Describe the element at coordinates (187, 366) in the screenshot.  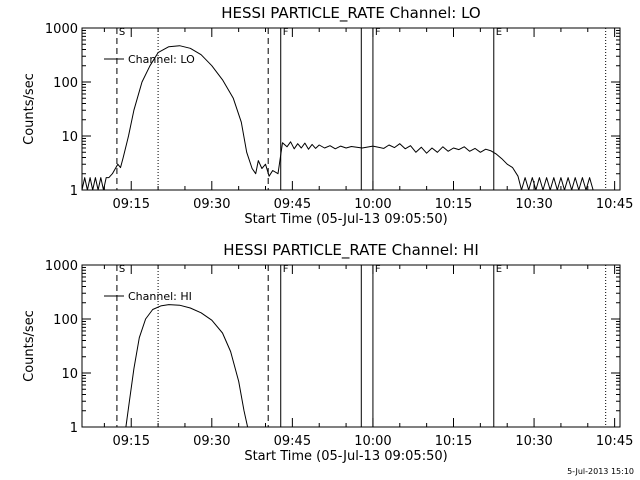
I see `series-line` at that location.